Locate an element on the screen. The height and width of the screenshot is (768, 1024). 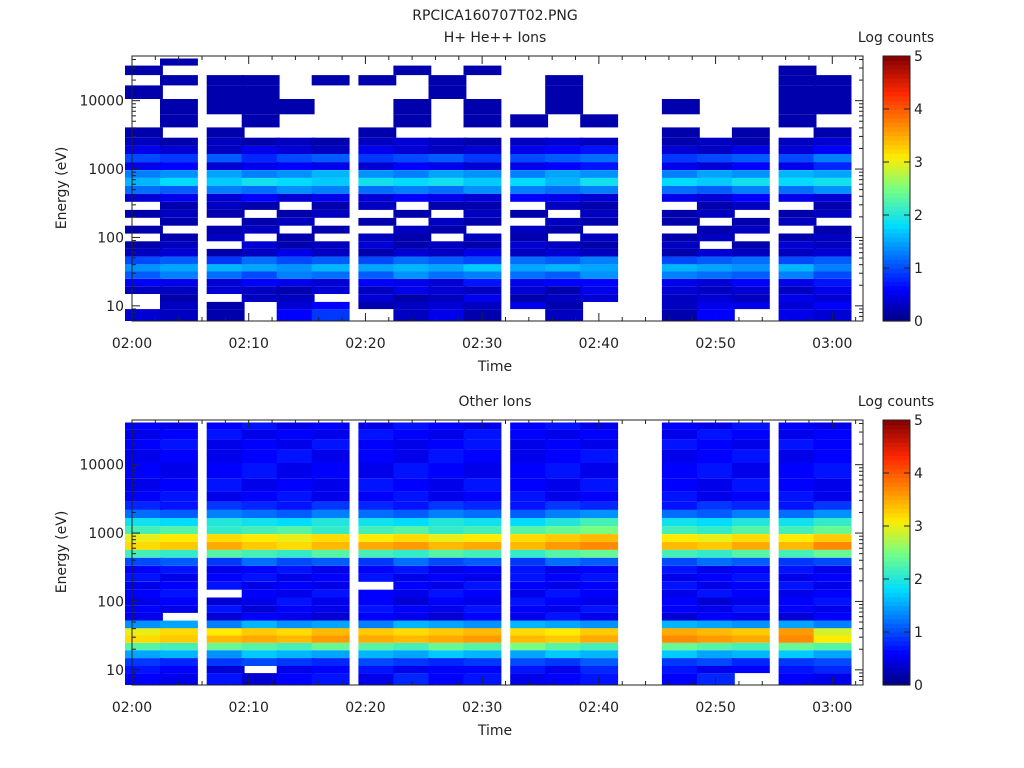
colorbar-tick-label: 1 is located at coordinates (918, 269).